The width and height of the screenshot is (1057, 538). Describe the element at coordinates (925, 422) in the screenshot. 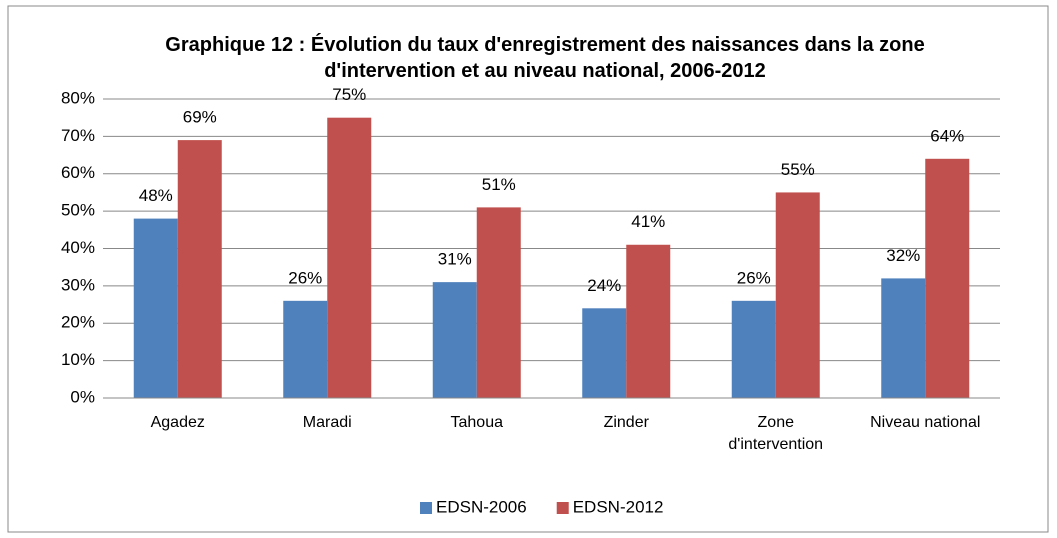

I see `x-tick-label: Niveau national` at that location.